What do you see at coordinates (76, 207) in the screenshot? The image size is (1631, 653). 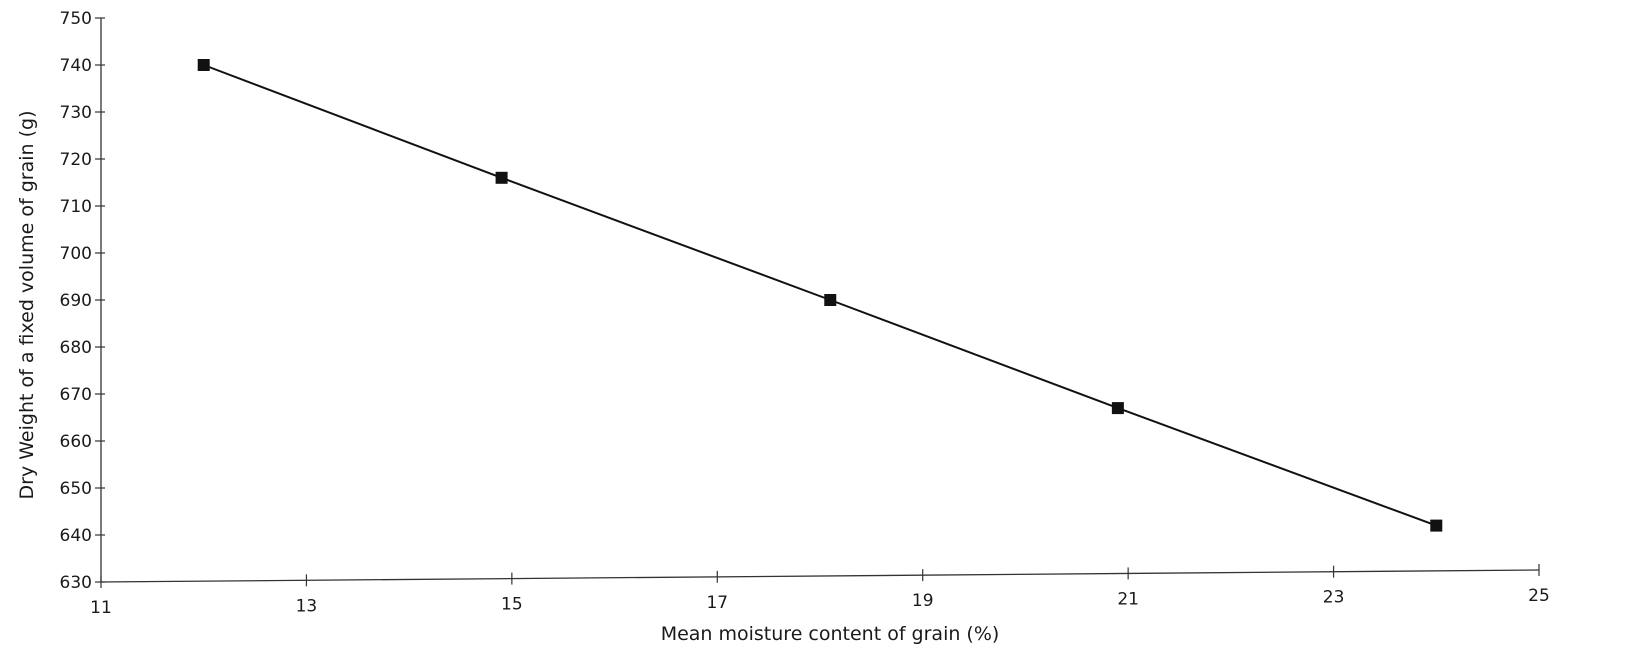 I see `y-tick-label: 710` at bounding box center [76, 207].